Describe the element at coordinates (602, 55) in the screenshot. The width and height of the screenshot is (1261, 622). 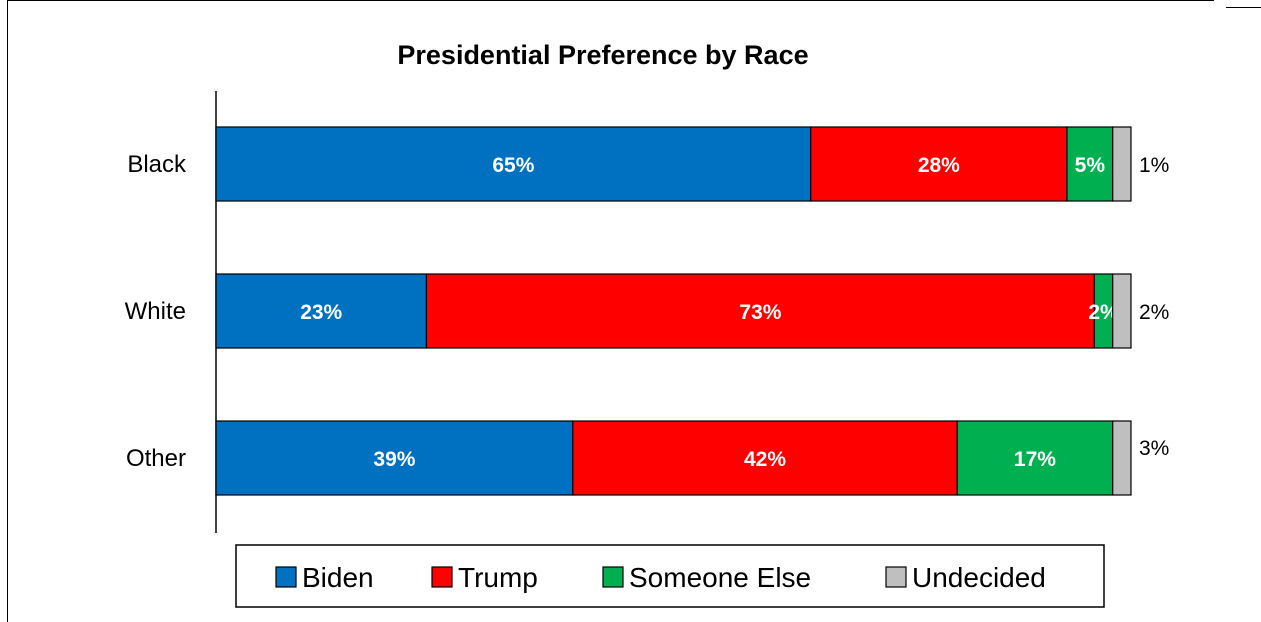
I see `chart-title: Presidential Preference by Race` at that location.